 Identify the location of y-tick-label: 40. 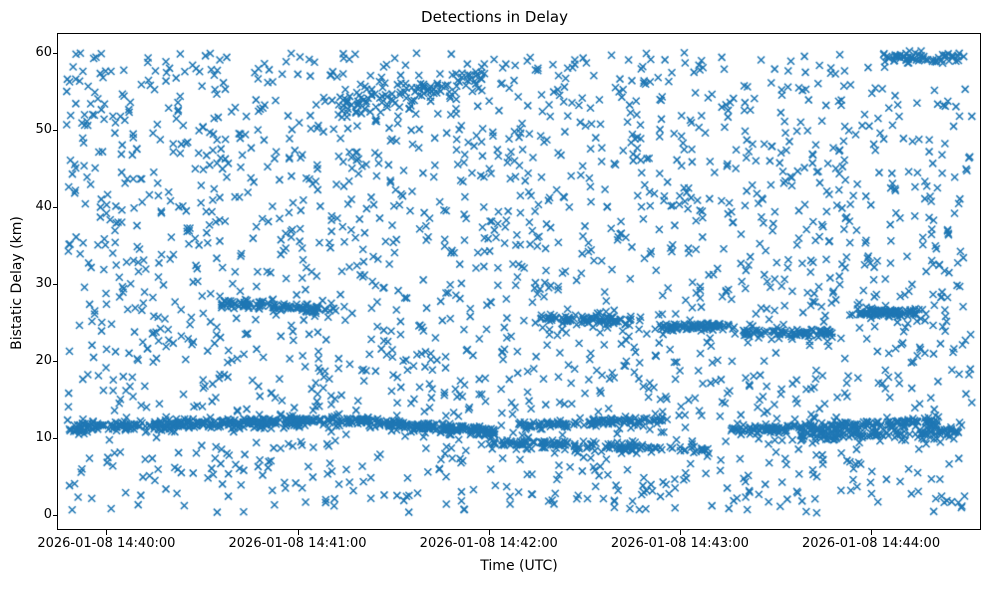
(43, 207).